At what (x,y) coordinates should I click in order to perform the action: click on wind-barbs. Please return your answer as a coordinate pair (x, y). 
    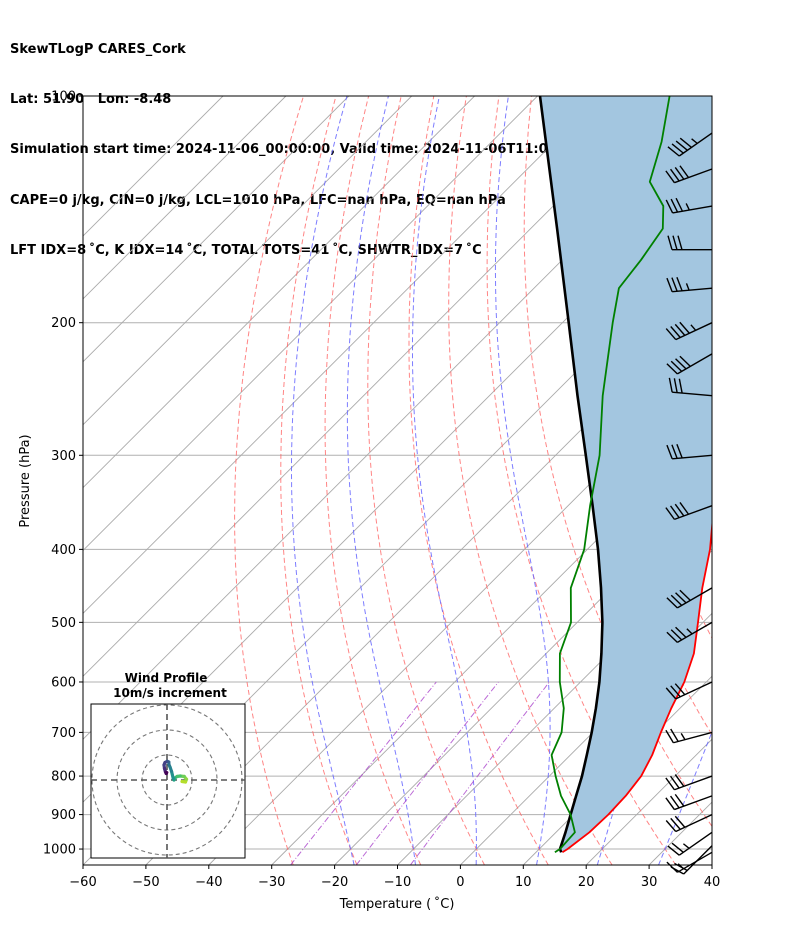
    Looking at the image, I should click on (689, 503).